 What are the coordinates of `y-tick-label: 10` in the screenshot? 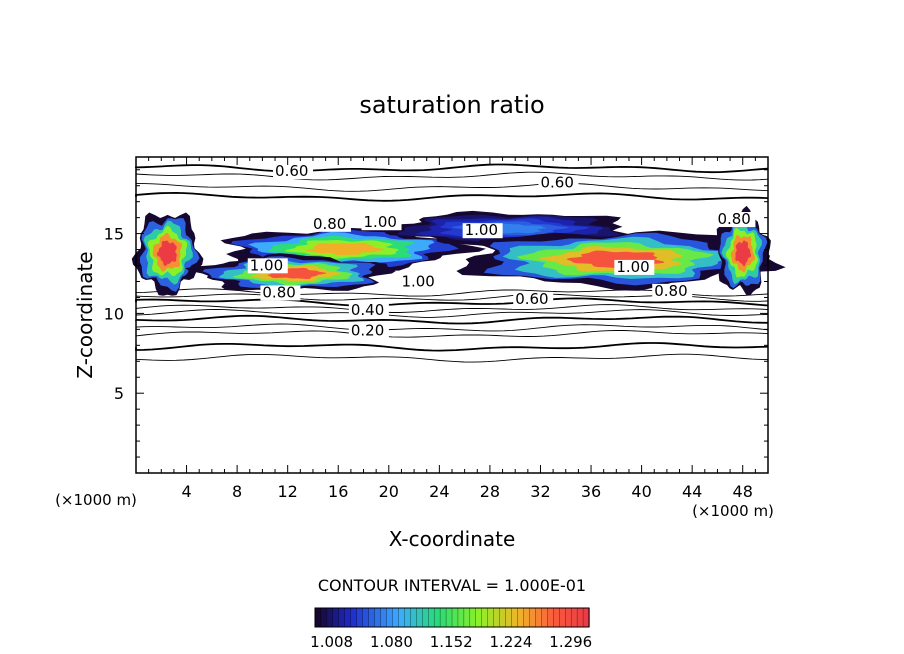 It's located at (114, 313).